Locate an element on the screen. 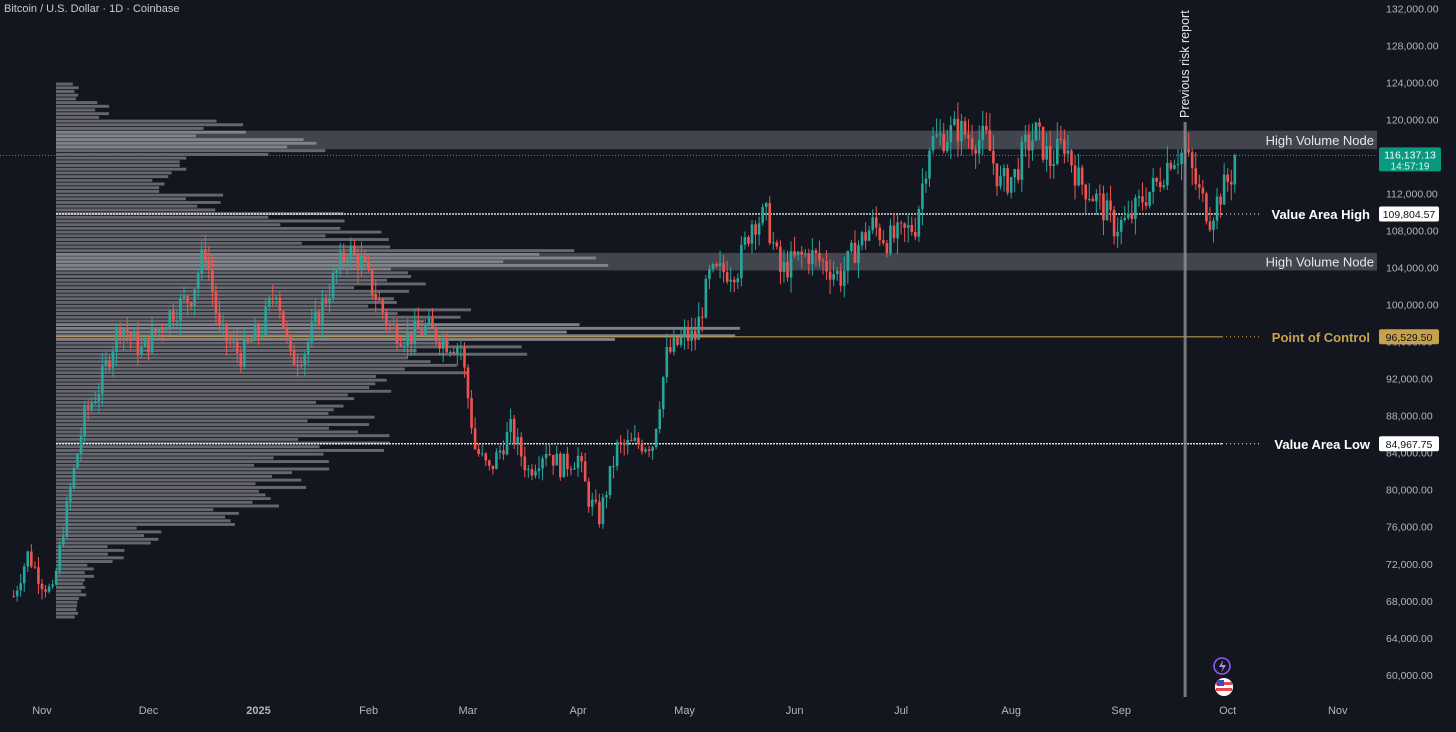 This screenshot has width=1456, height=732. level-price-badge-text: 96,529.50 is located at coordinates (1409, 338).